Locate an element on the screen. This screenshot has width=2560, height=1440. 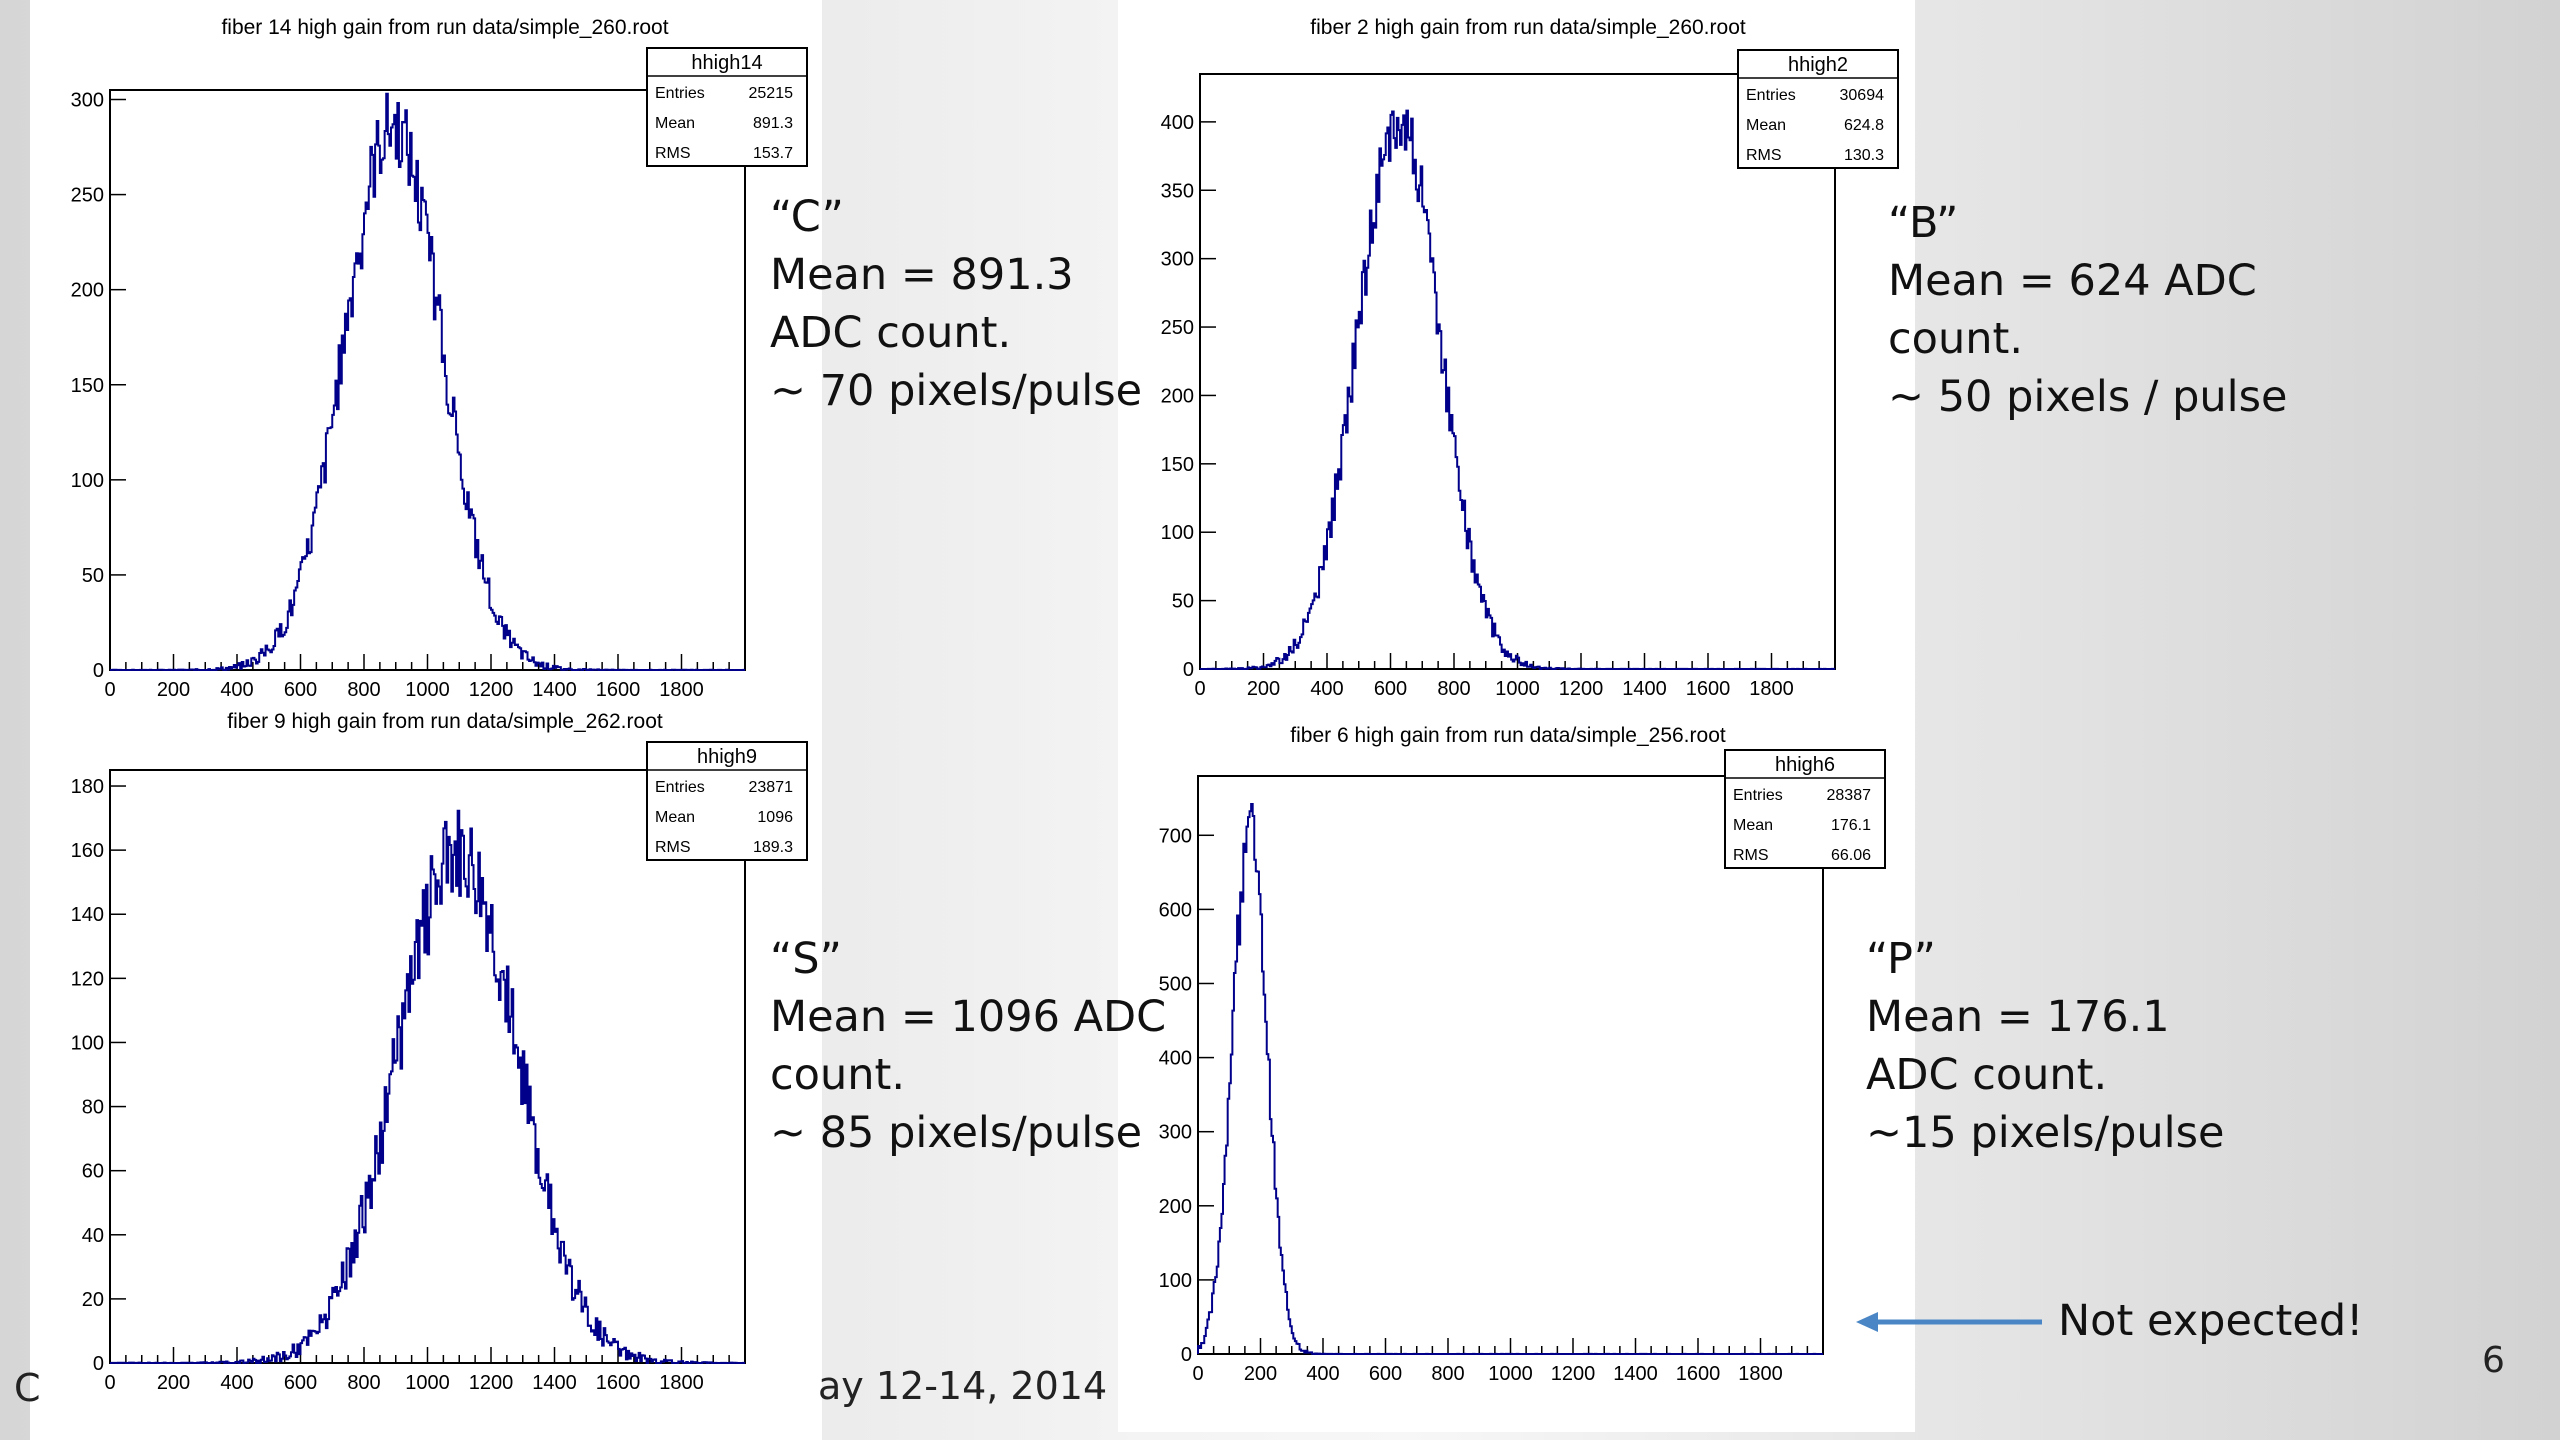
annotation-c-label: “C” is located at coordinates (807, 217).